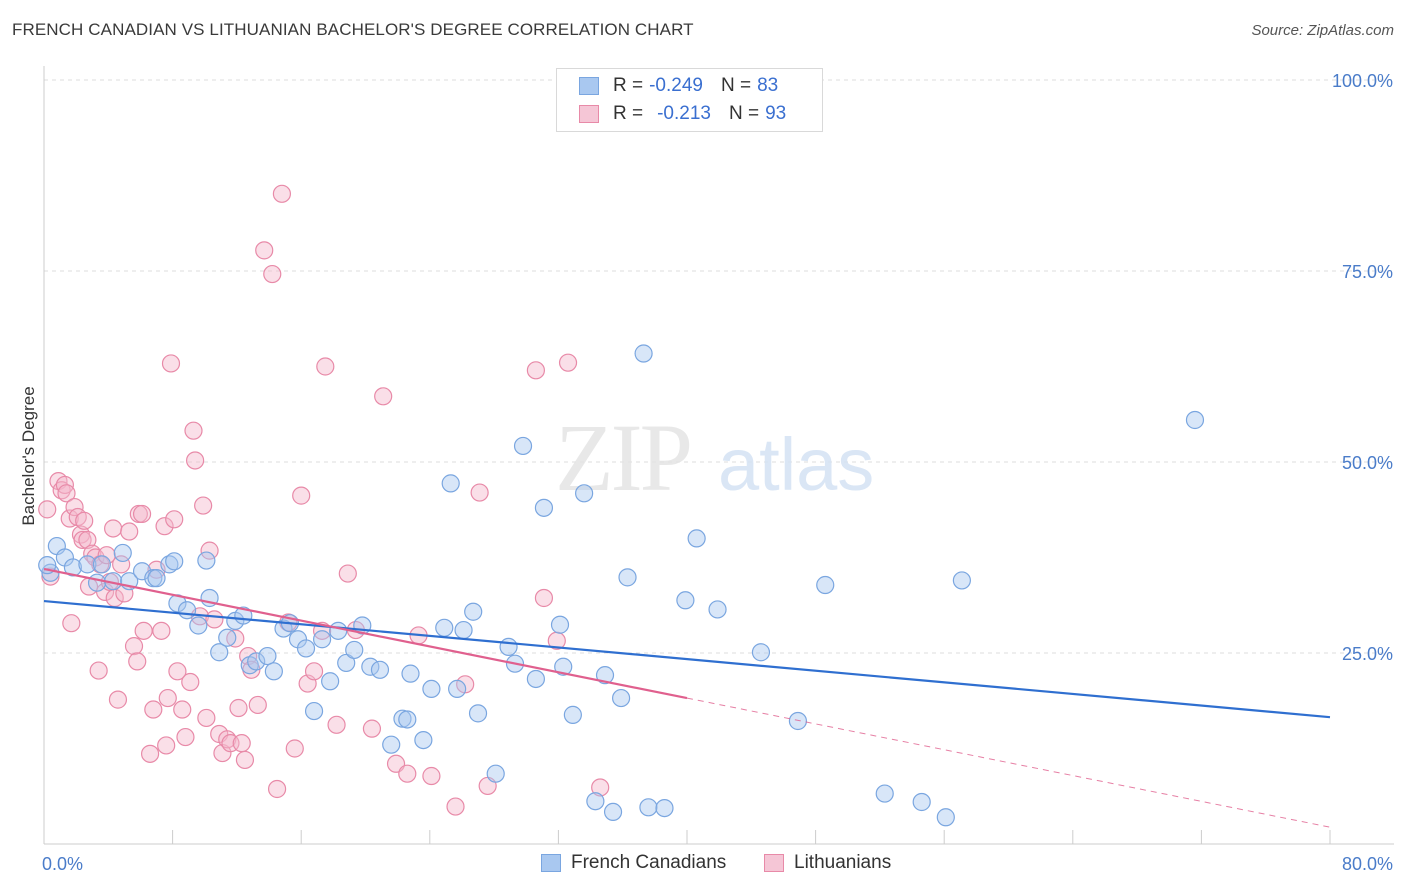 This screenshot has height=892, width=1406. Describe the element at coordinates (776, 113) in the screenshot. I see `legend-n-value: 93` at that location.